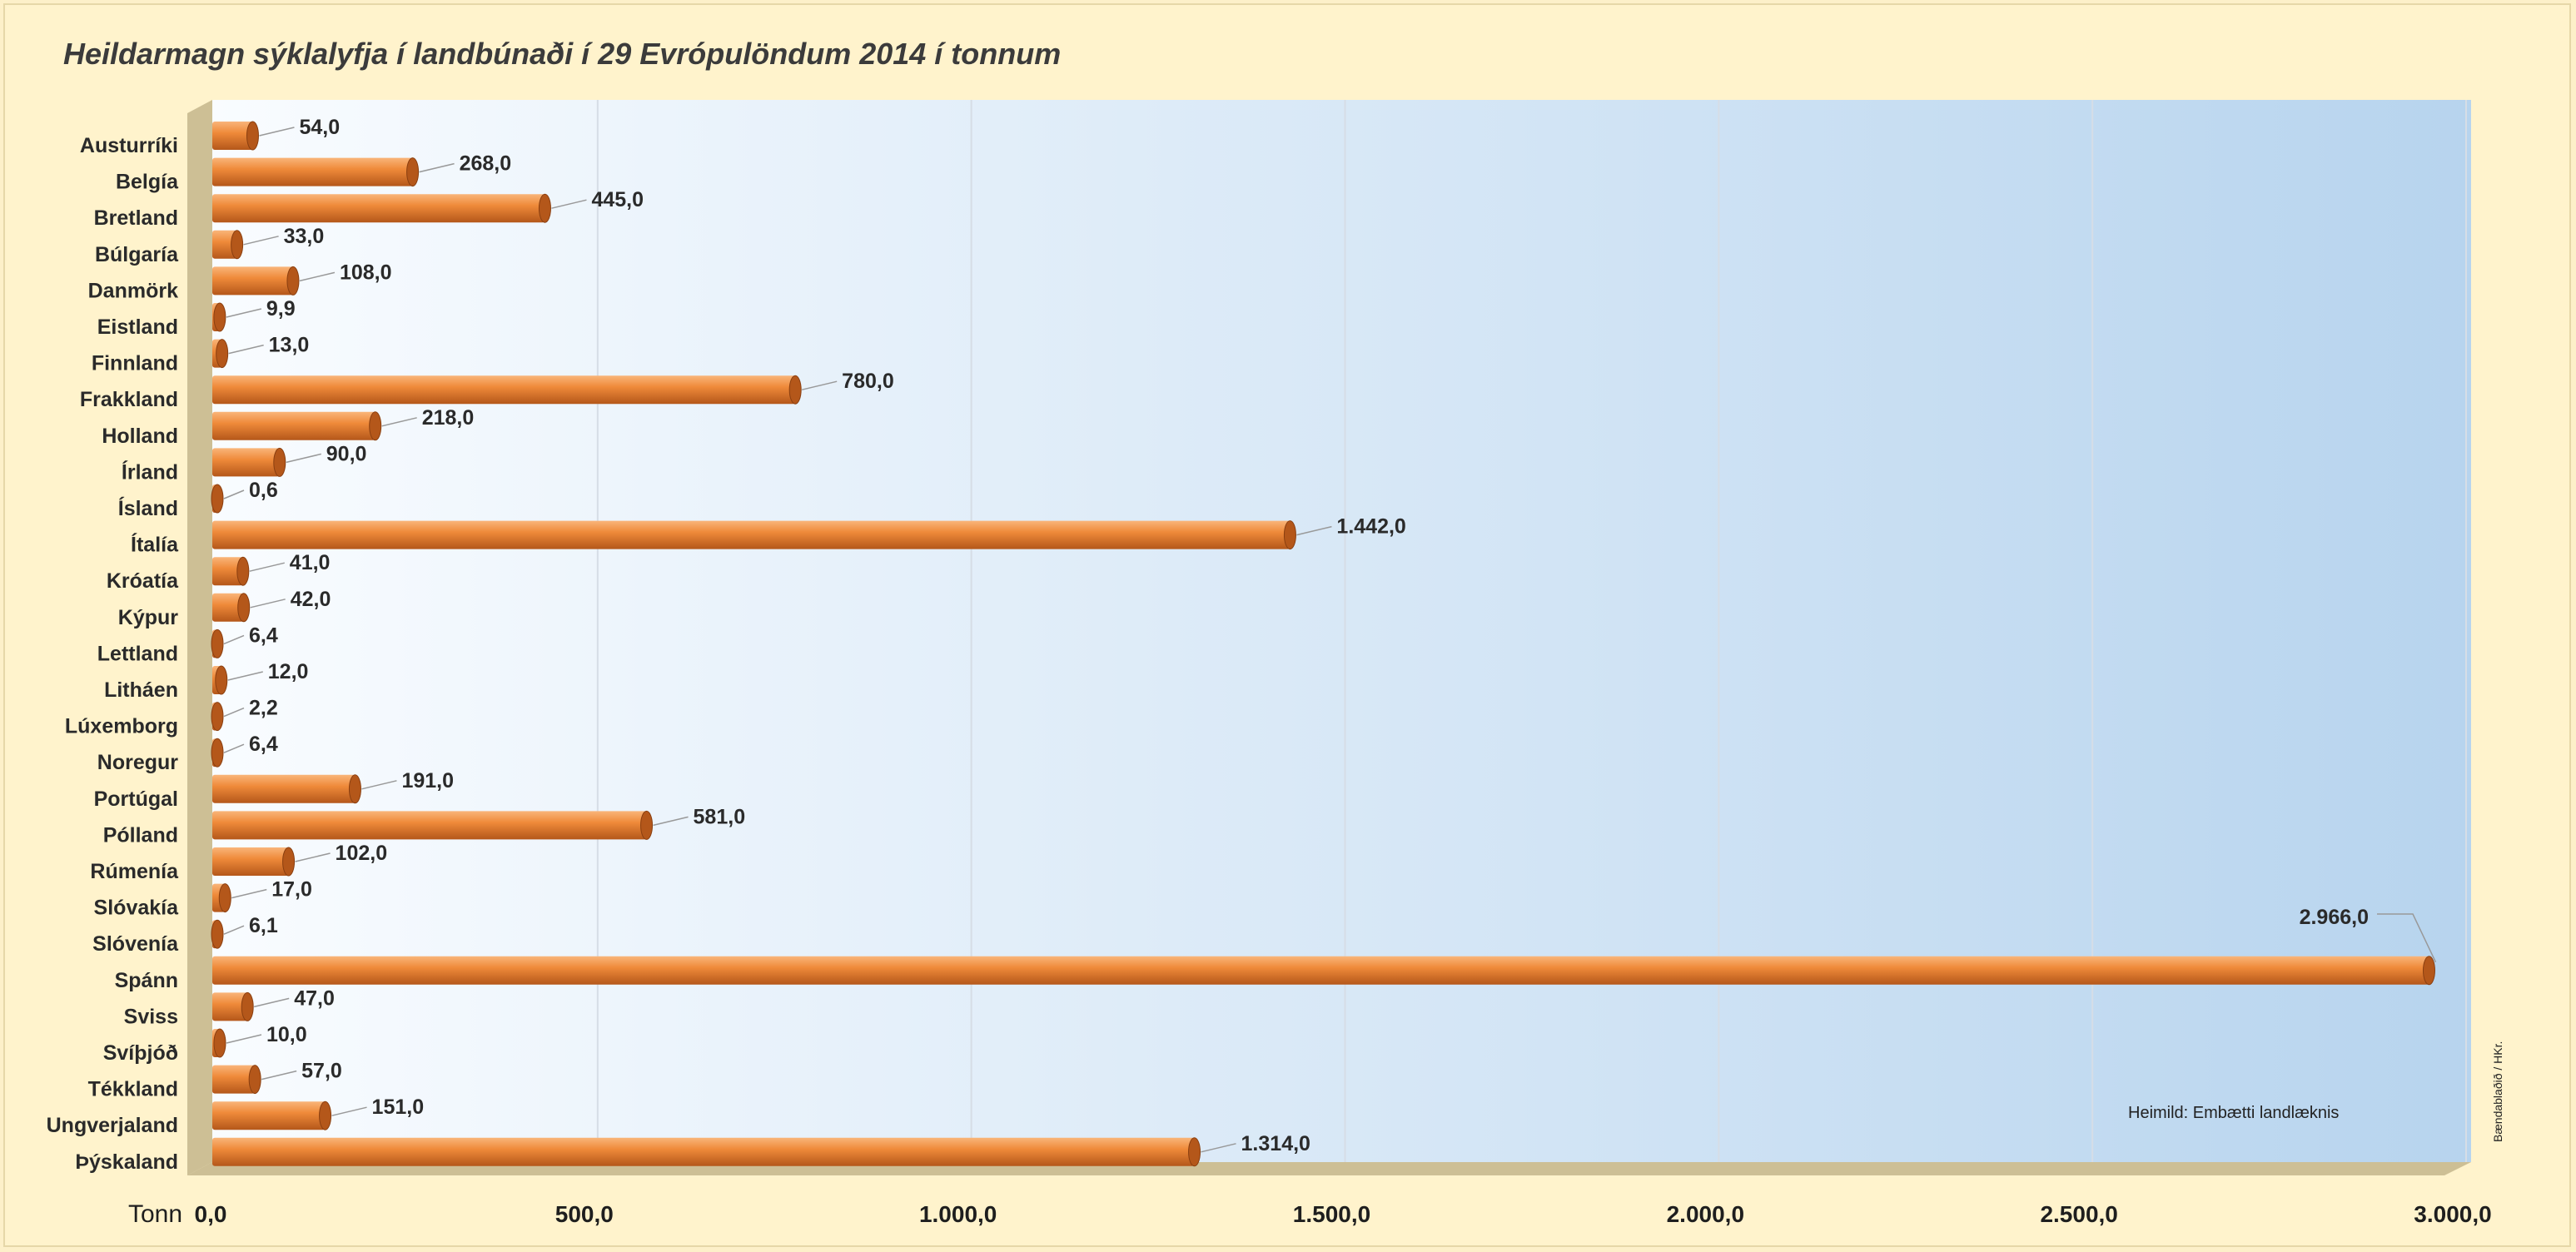 This screenshot has width=2576, height=1252. I want to click on value-label: 1.442,0, so click(1370, 527).